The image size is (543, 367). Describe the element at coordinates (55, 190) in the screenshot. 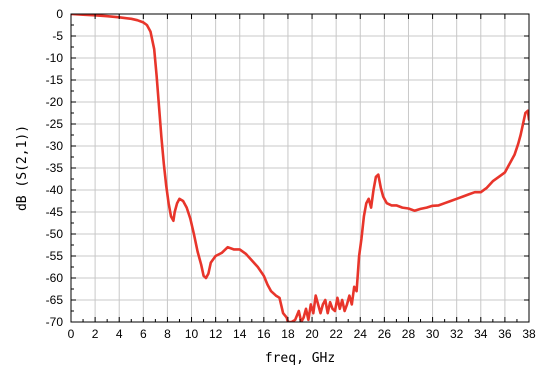

I see `y-tick-label: -40` at that location.